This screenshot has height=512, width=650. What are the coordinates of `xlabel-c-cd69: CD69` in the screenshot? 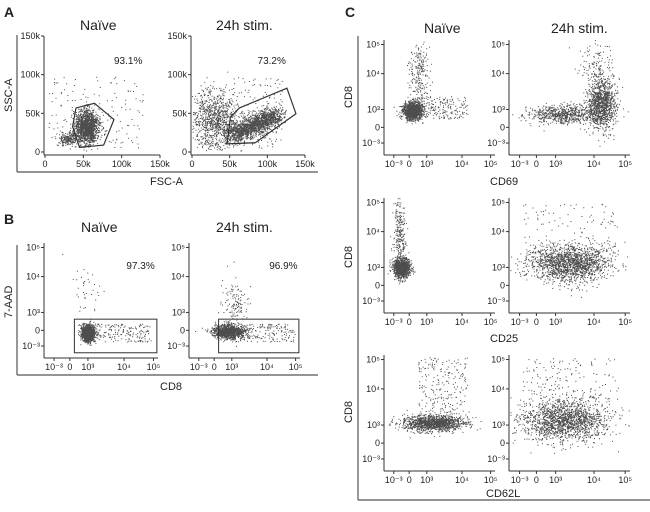 It's located at (504, 182).